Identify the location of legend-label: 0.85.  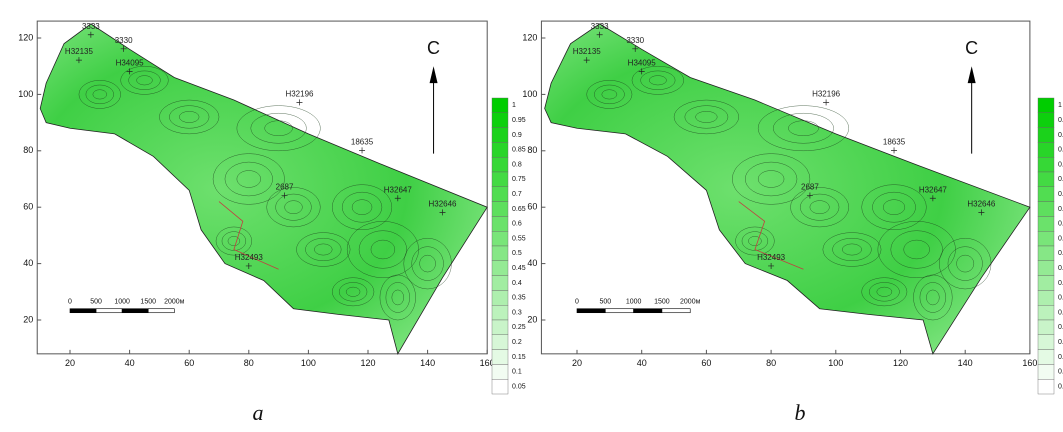
(519, 150).